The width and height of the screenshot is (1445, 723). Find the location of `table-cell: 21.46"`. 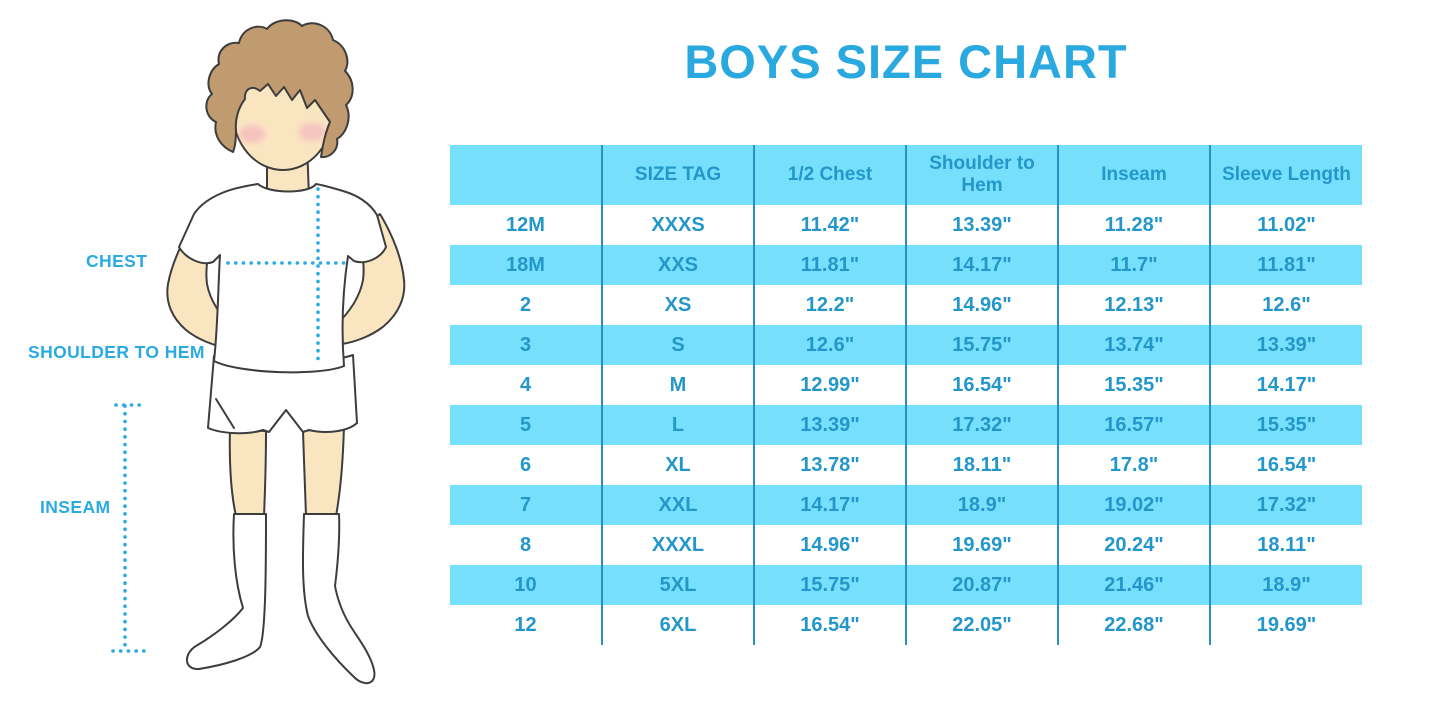

table-cell: 21.46" is located at coordinates (1133, 585).